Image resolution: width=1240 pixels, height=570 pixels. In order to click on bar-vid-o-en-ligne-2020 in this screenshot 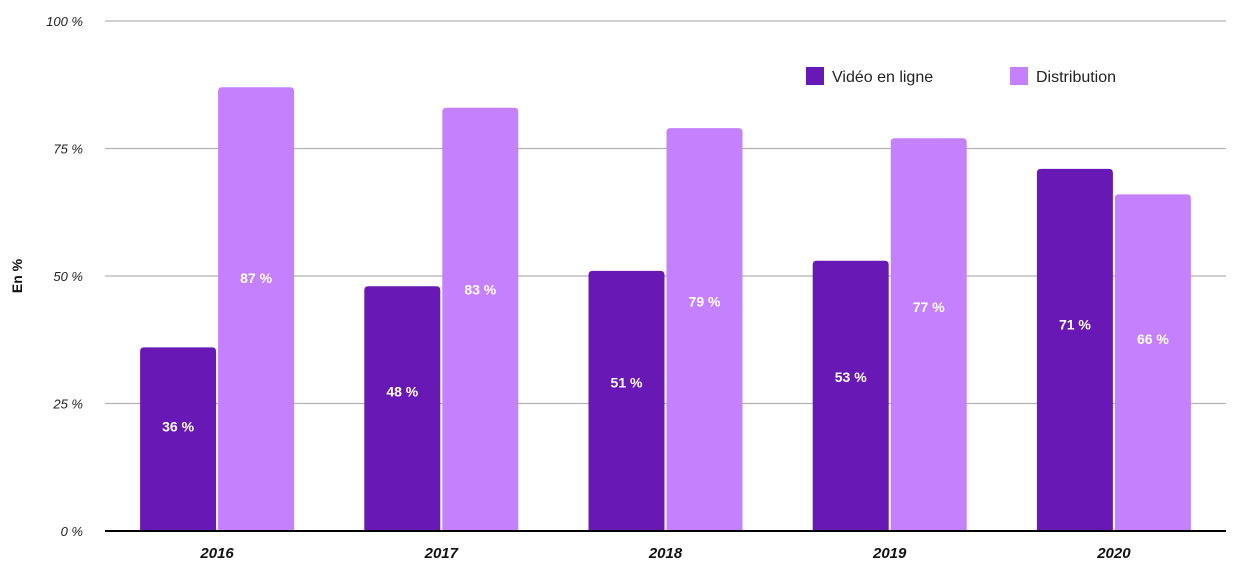, I will do `click(1074, 349)`.